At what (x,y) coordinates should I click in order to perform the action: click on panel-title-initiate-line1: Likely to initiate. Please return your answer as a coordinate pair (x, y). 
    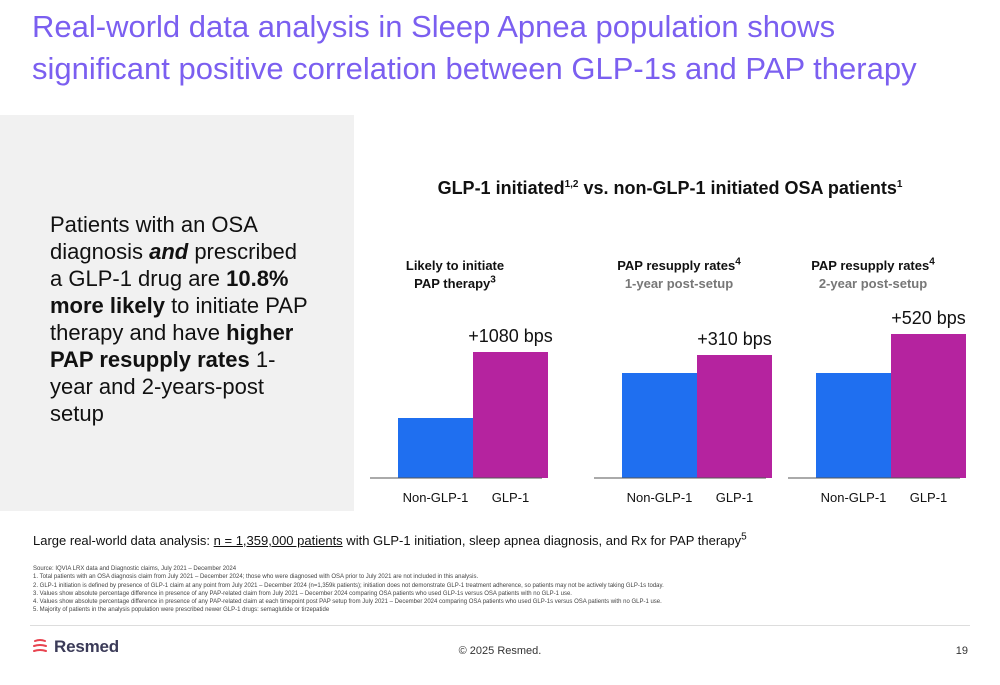
    Looking at the image, I should click on (455, 265).